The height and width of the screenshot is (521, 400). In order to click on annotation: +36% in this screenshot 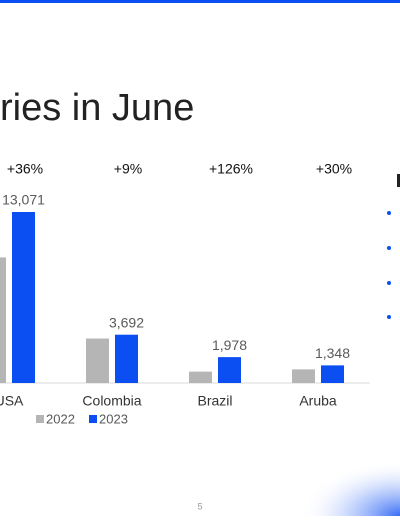, I will do `click(25, 169)`.